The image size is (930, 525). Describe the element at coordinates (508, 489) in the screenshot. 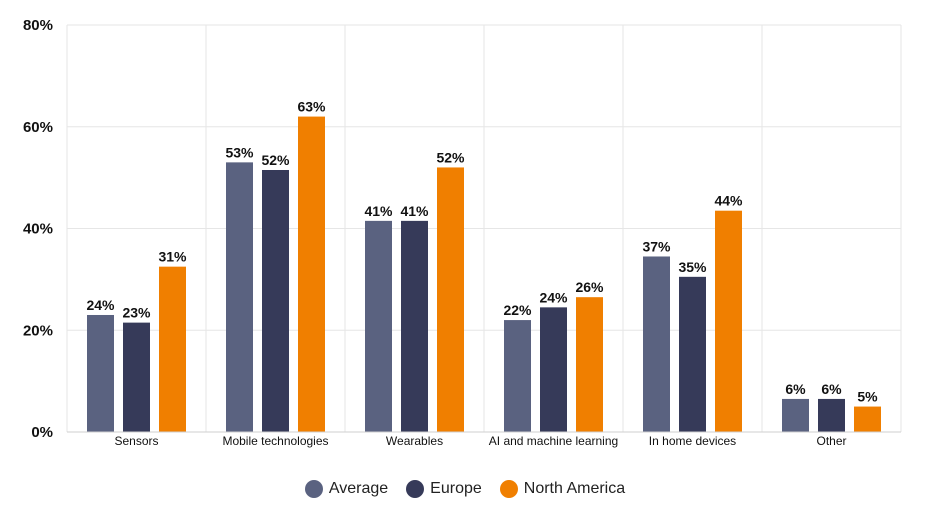

I see `legend-swatch-north-america` at that location.